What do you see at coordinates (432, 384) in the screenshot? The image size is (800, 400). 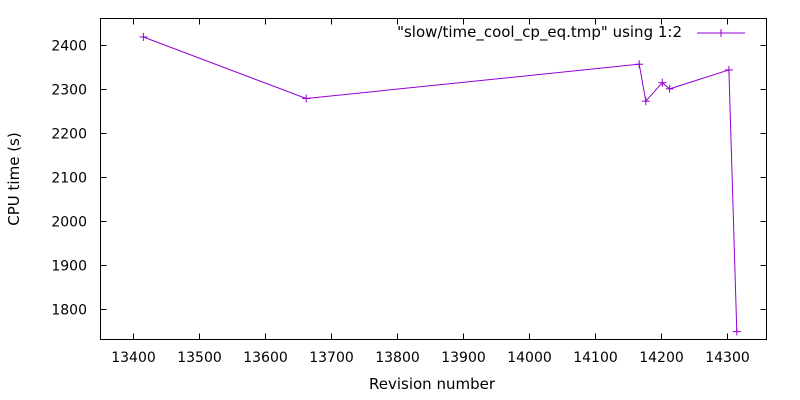 I see `x-axis-title: Revision number` at bounding box center [432, 384].